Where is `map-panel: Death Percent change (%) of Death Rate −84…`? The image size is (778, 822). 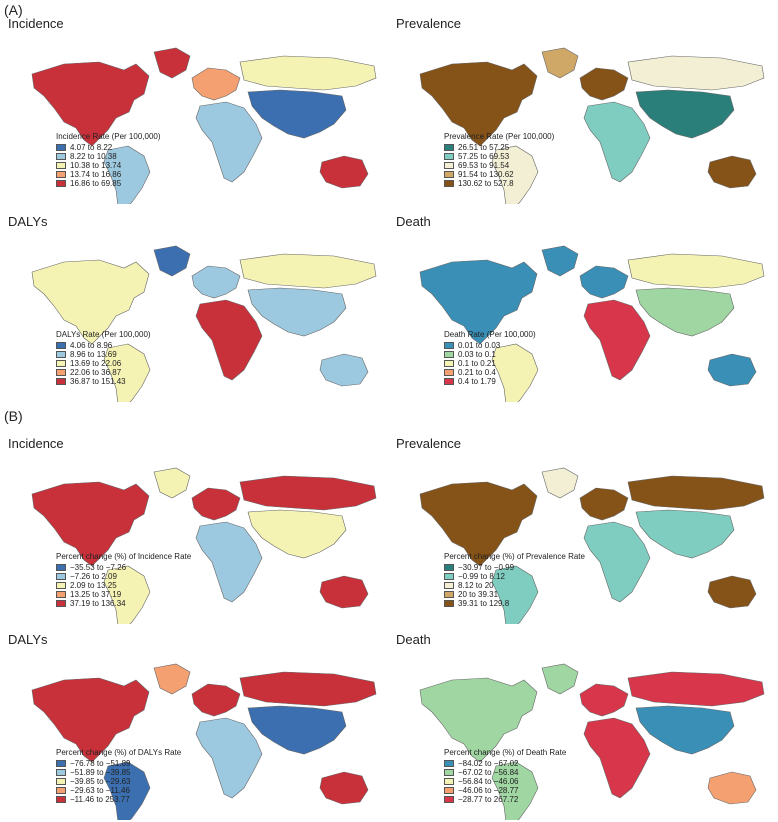
map-panel: Death Percent change (%) of Death Rate −84… is located at coordinates (582, 727).